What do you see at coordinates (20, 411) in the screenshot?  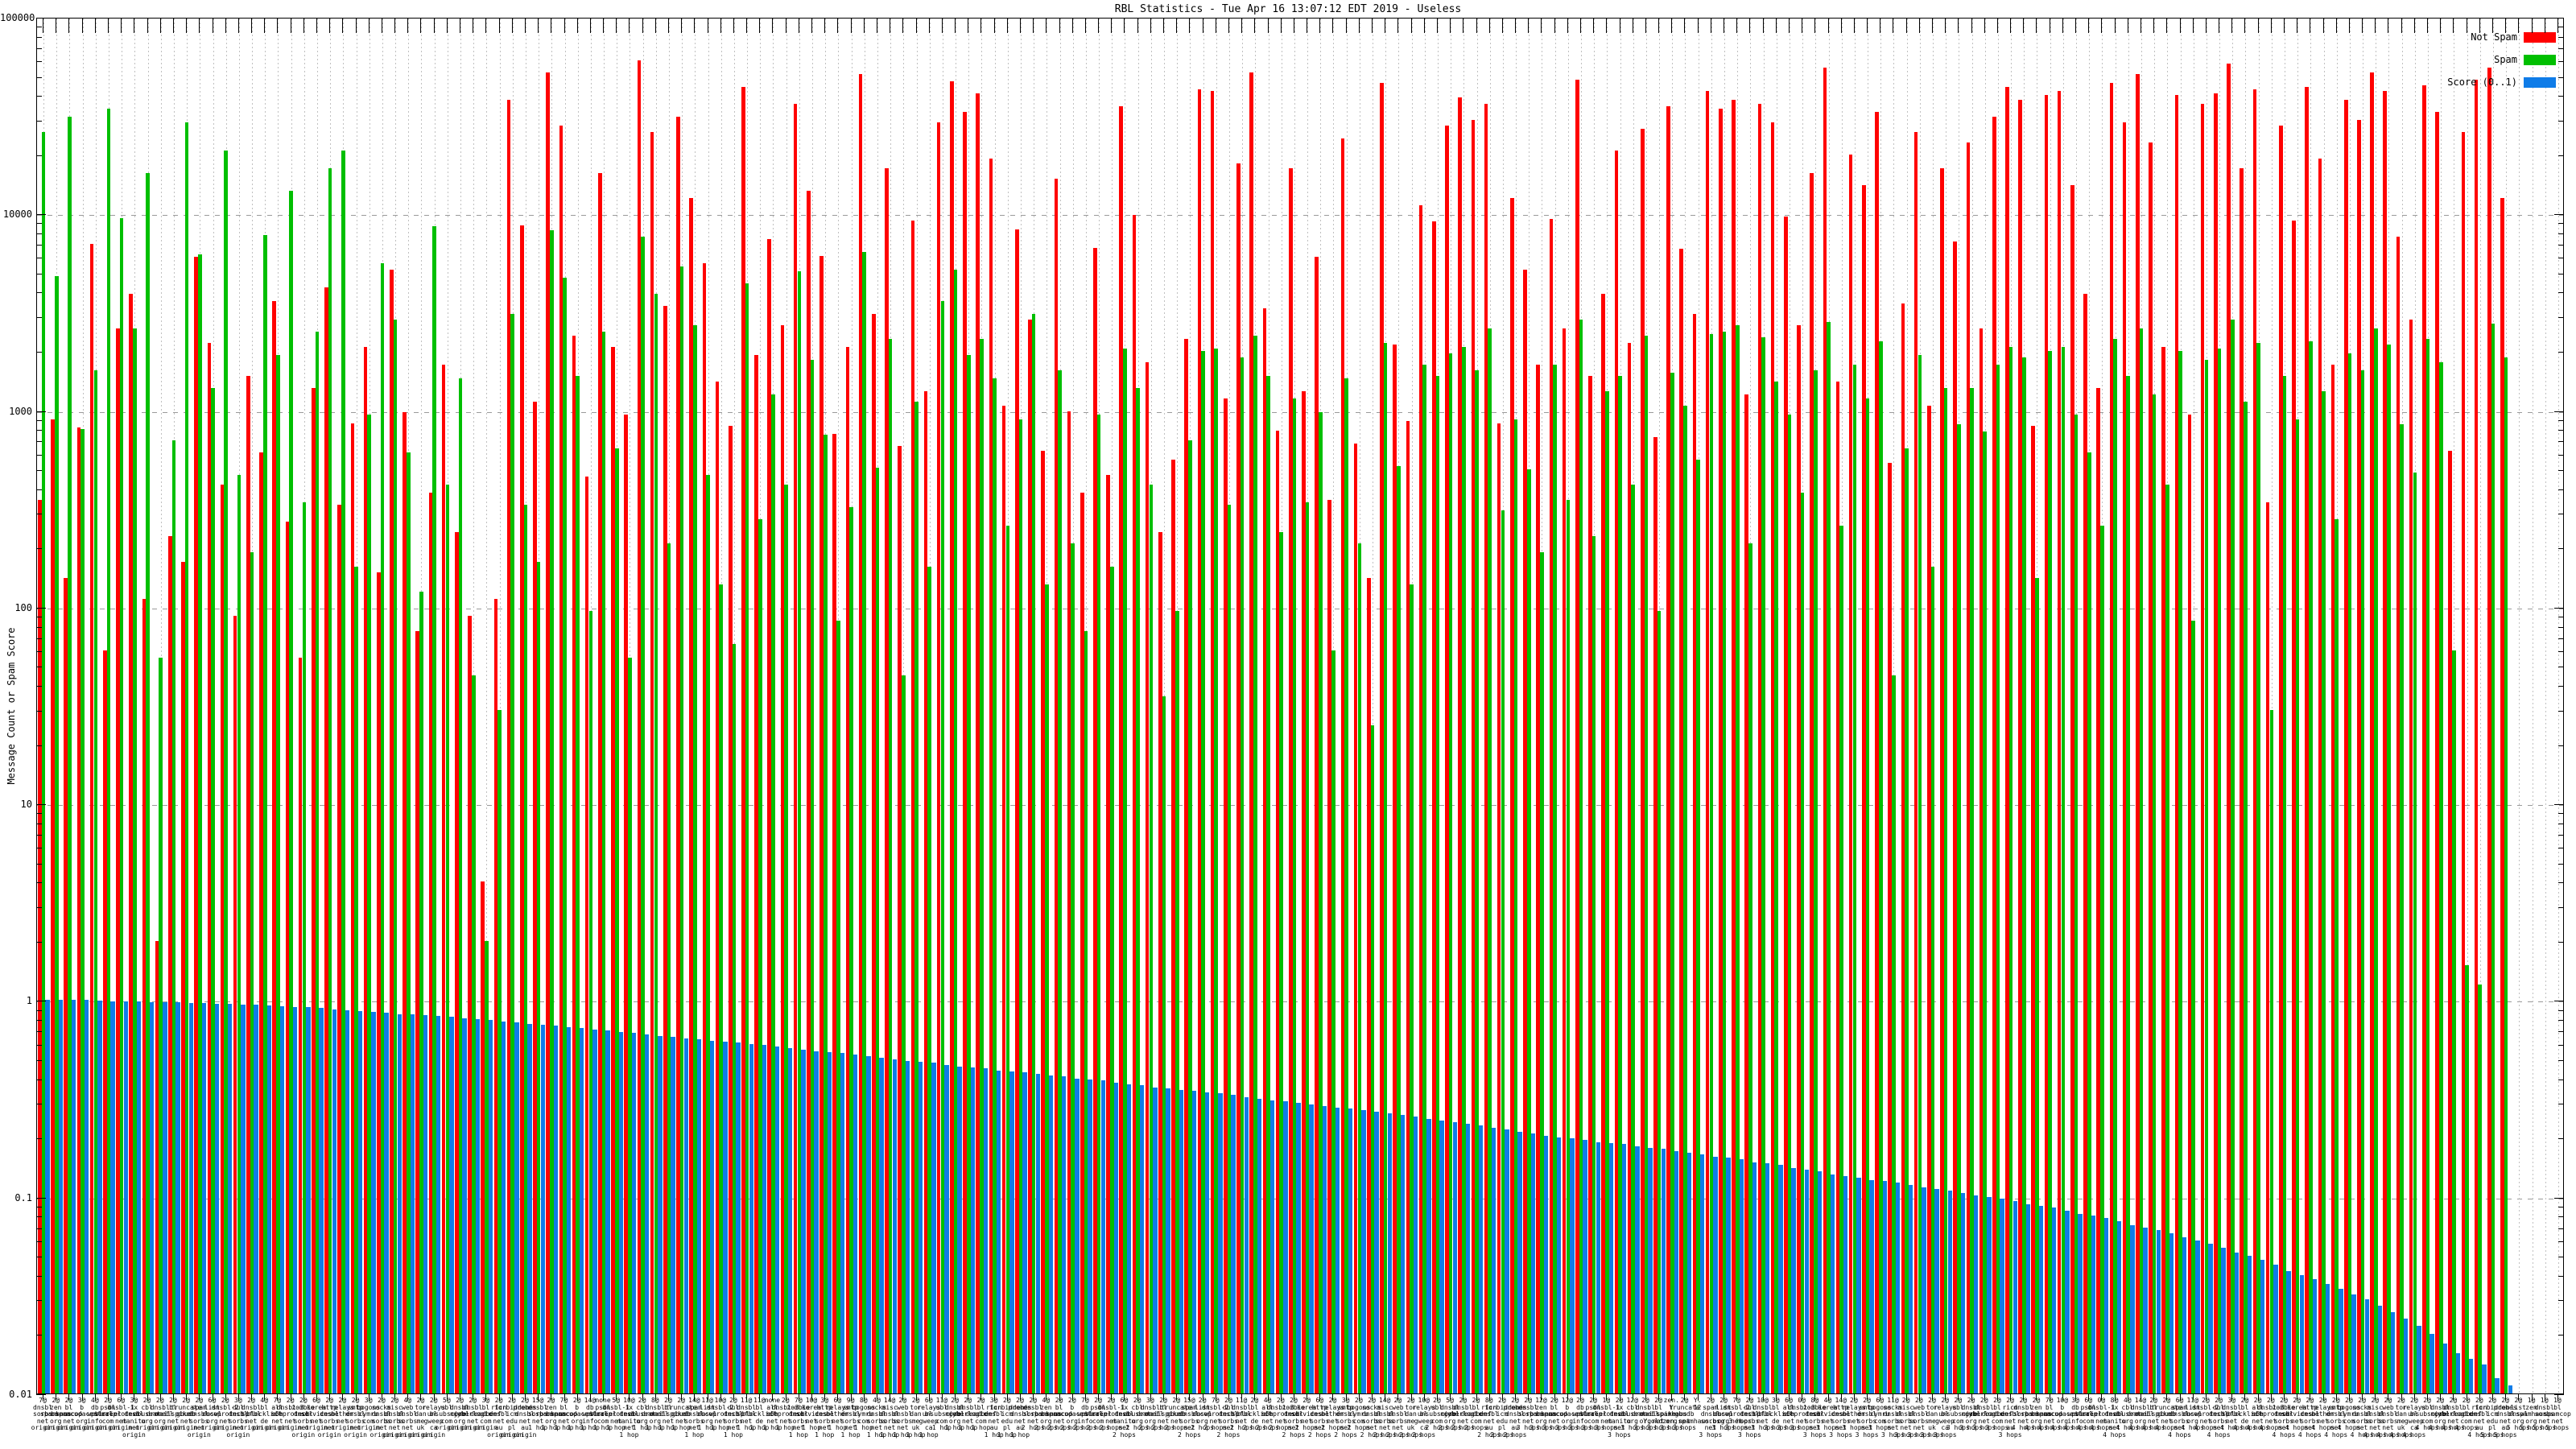 I see `y-tick-label: 1000` at bounding box center [20, 411].